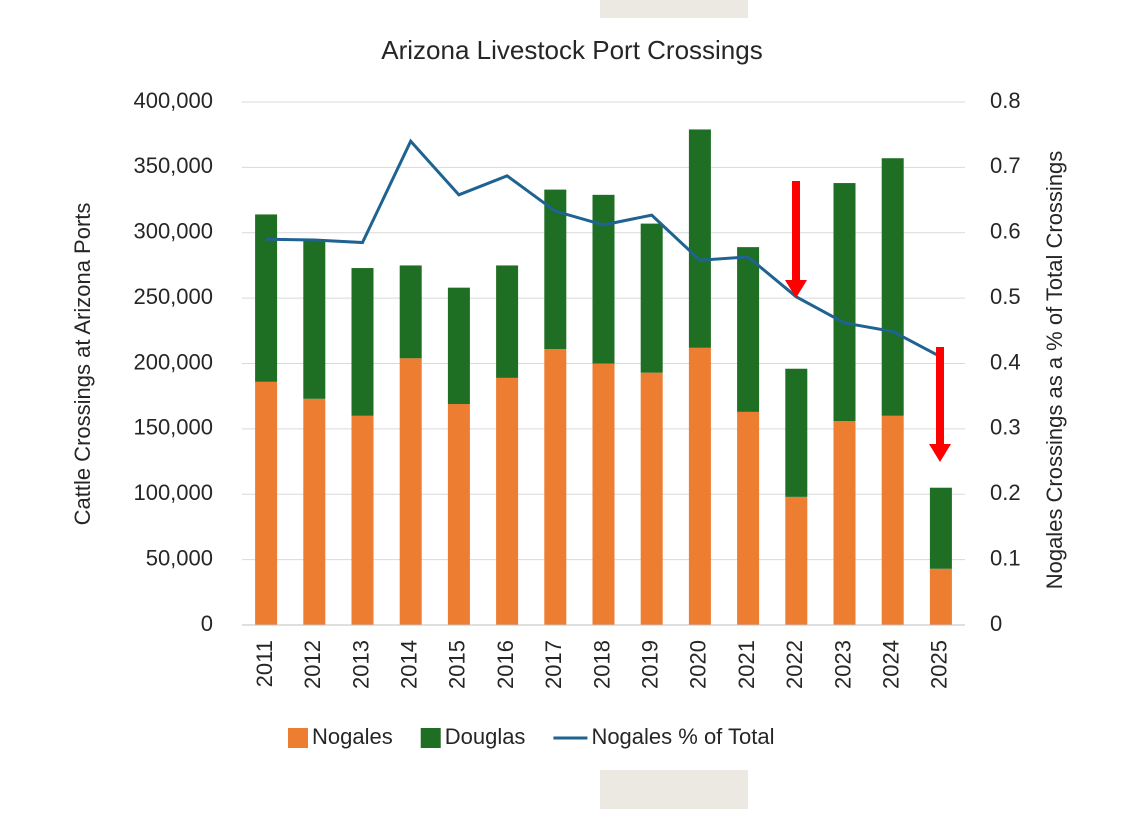  Describe the element at coordinates (1005, 427) in the screenshot. I see `y2-tick-label: 0.3` at that location.